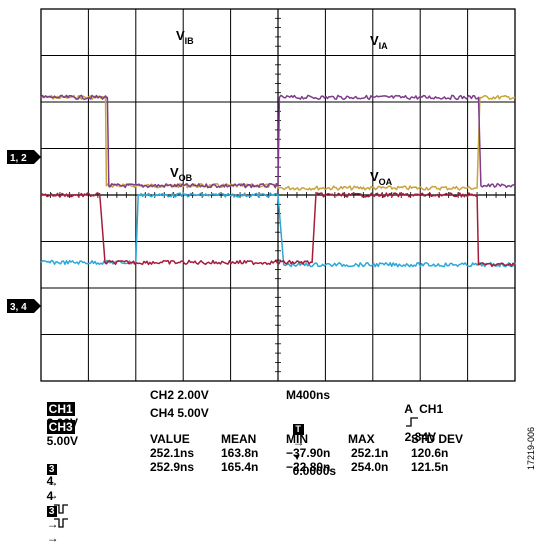  What do you see at coordinates (170, 439) in the screenshot?
I see `meas-header-value: VALUE` at bounding box center [170, 439].